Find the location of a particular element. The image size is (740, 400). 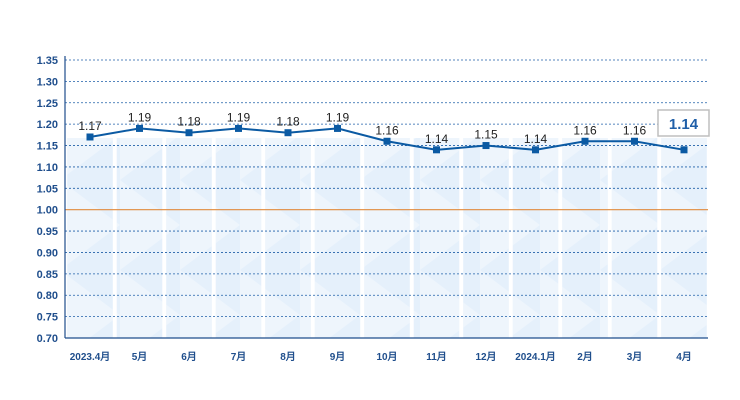

y-tick-label: 1.35 is located at coordinates (47, 61).